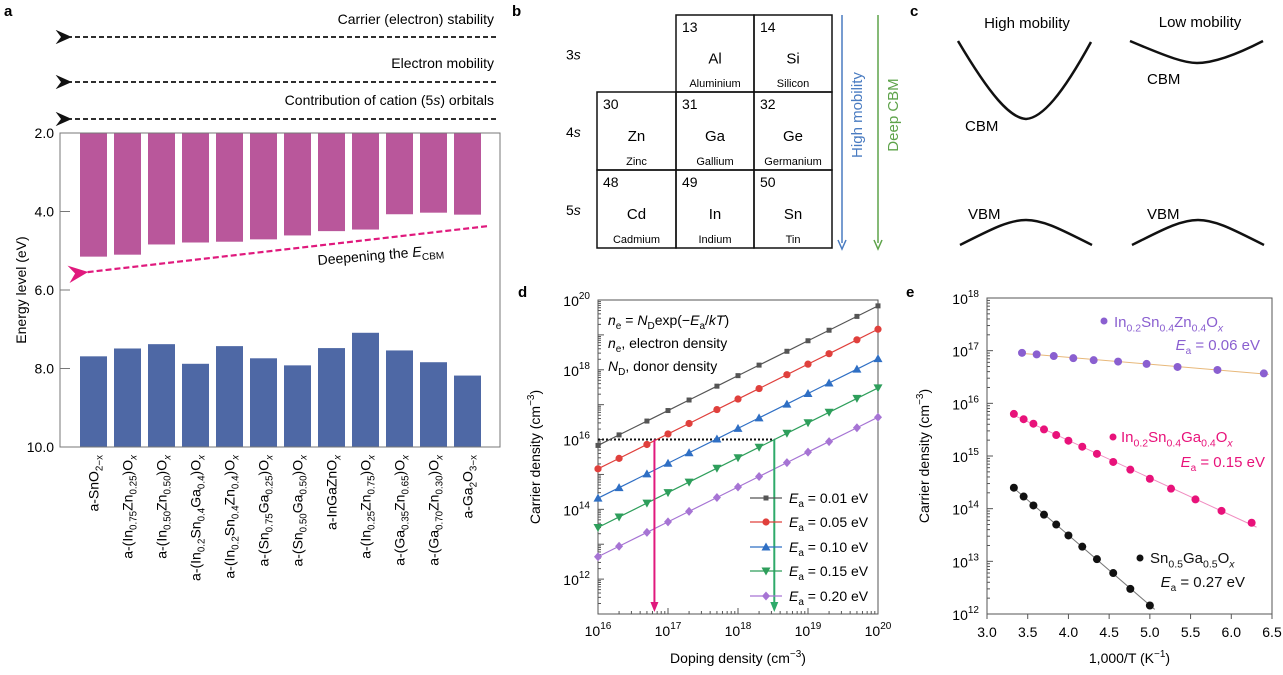 This screenshot has height=675, width=1283. Describe the element at coordinates (878, 245) in the screenshot. I see `arrow-head` at that location.